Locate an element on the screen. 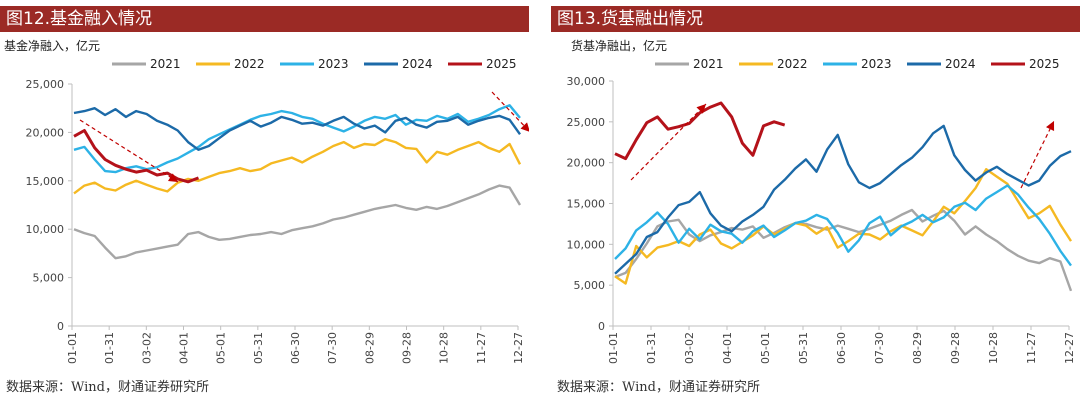 The height and width of the screenshot is (401, 1080). y-axis-label: 货基净融出，亿元 is located at coordinates (619, 45).